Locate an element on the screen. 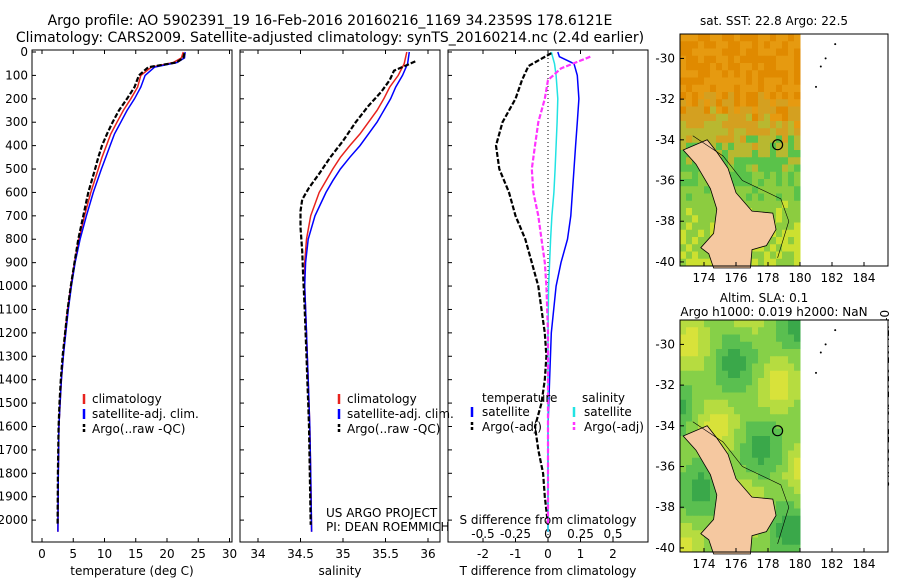 The height and width of the screenshot is (580, 900). temperature-legend-label: satellite-adj. clim. is located at coordinates (145, 414).